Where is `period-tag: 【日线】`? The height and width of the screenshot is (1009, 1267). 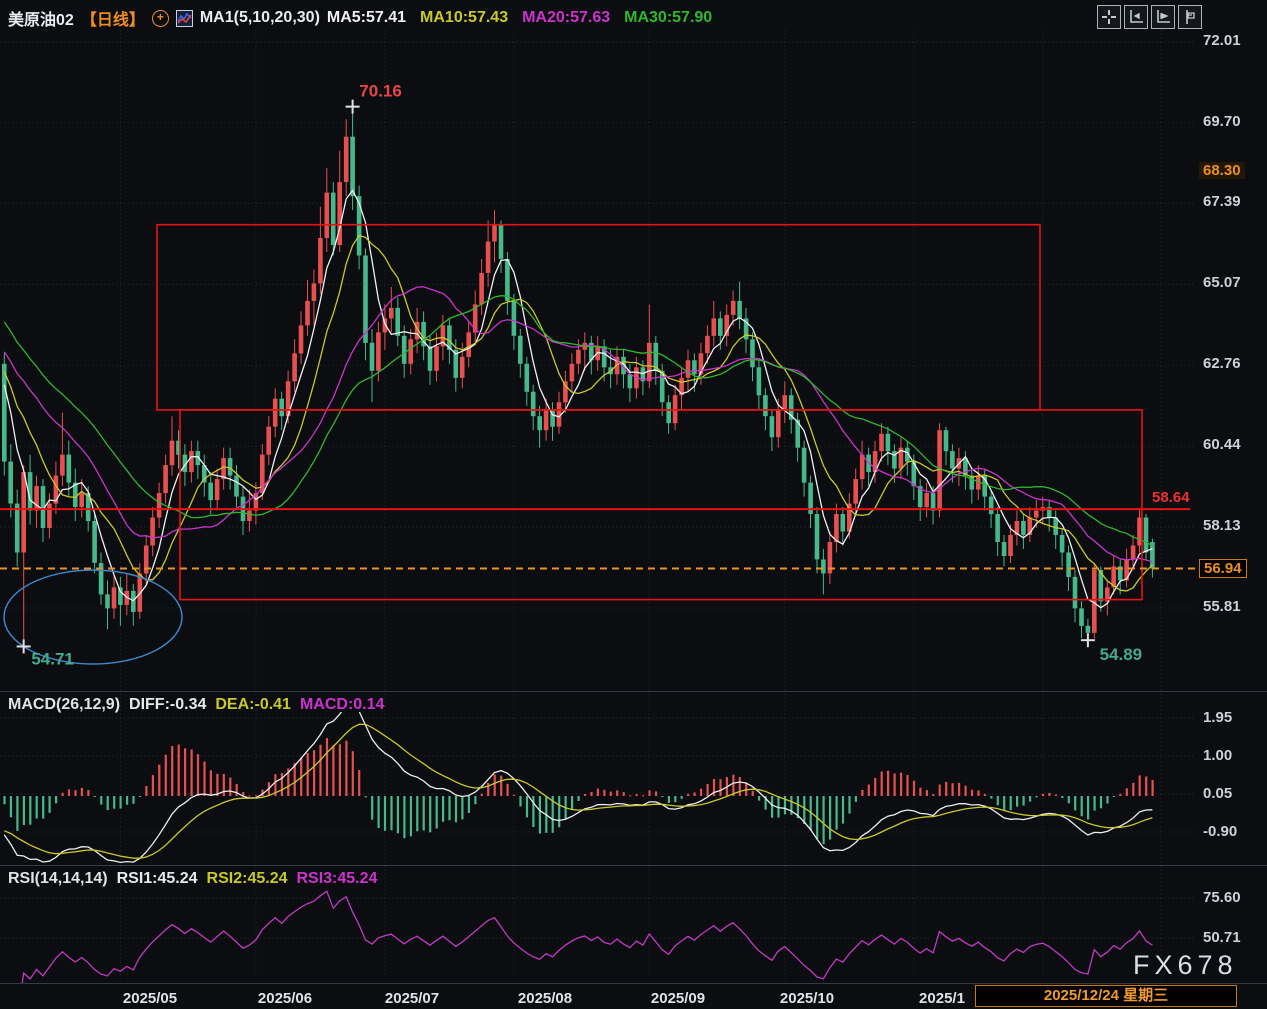
period-tag: 【日线】 is located at coordinates (112, 20).